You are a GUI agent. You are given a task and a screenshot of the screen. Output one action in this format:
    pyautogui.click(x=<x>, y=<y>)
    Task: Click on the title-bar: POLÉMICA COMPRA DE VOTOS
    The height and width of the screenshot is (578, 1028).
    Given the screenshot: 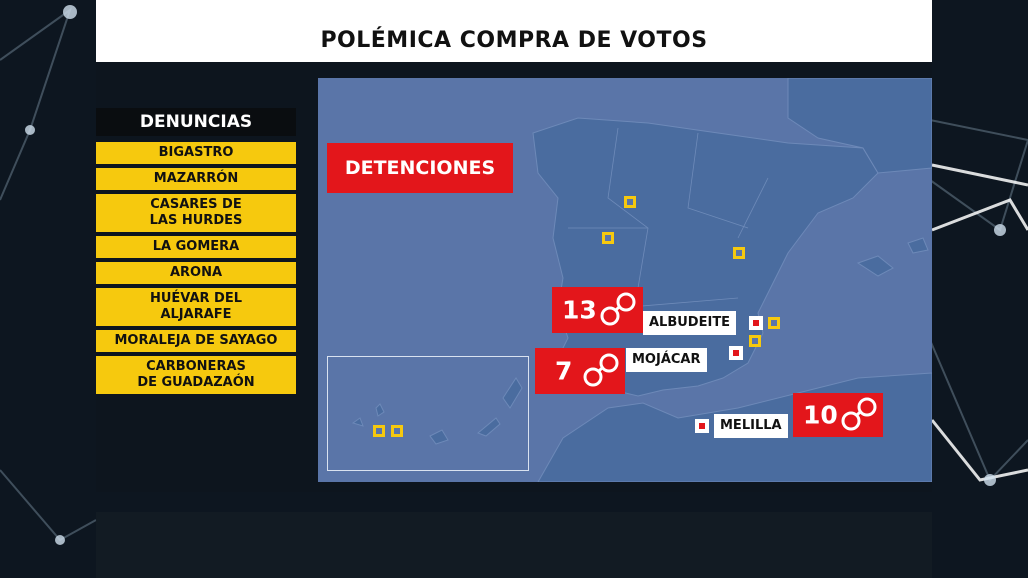 What is the action you would take?
    pyautogui.click(x=514, y=31)
    